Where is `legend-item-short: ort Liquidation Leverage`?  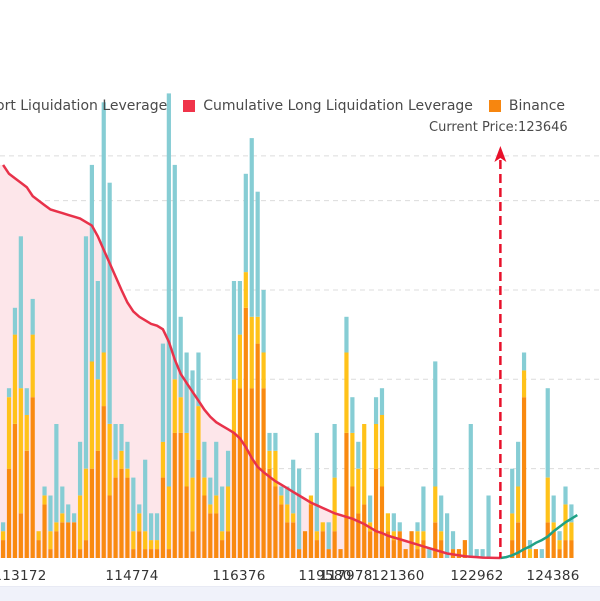 legend-item-short: ort Liquidation Leverage is located at coordinates (83, 106).